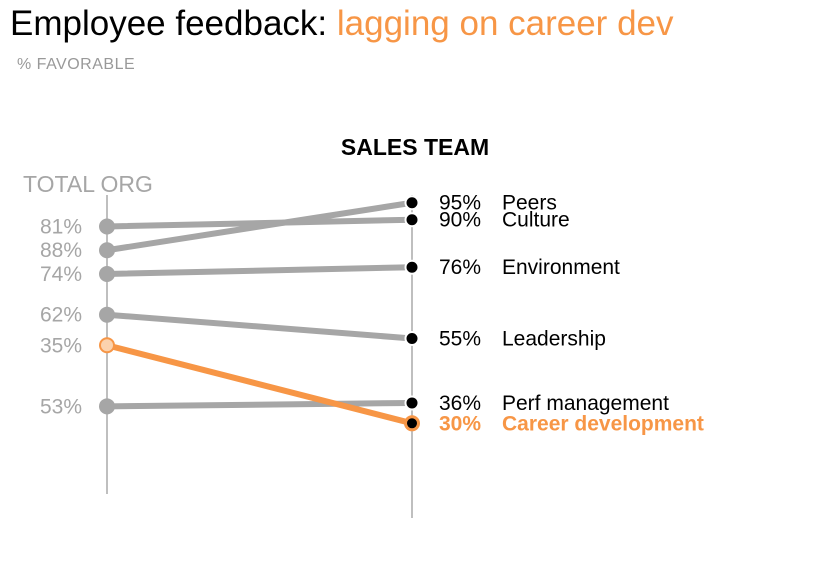 This screenshot has width=816, height=583. What do you see at coordinates (88, 184) in the screenshot?
I see `left-axis-title: TOTAL ORG` at bounding box center [88, 184].